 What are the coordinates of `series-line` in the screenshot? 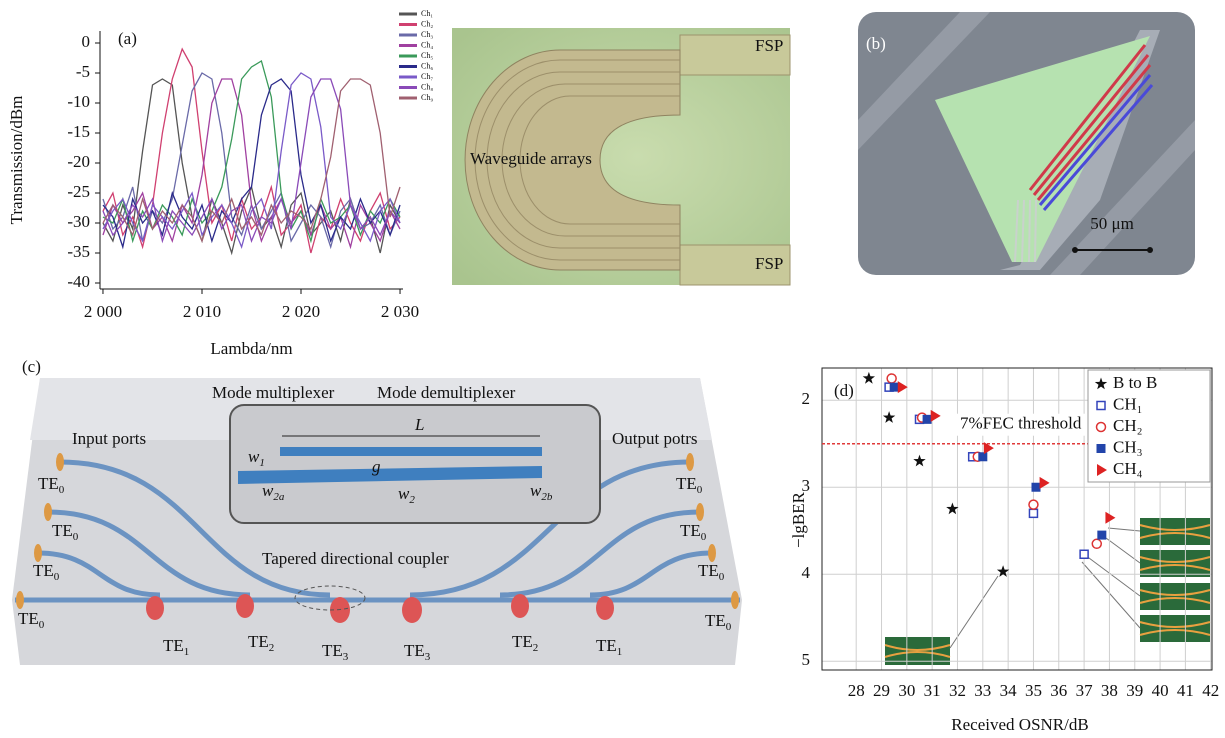 It's located at (251, 164).